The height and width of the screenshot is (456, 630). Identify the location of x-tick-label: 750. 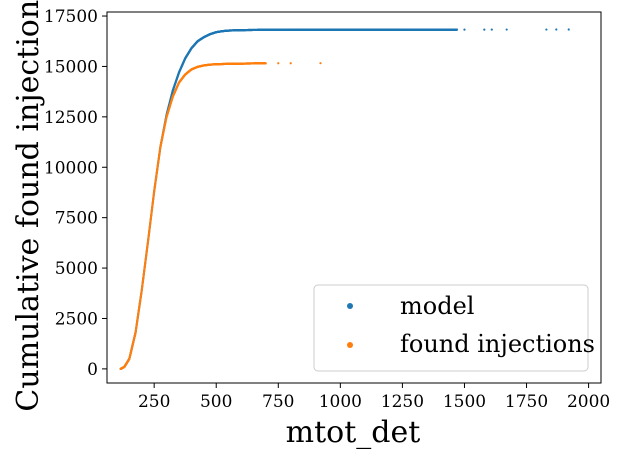
(278, 402).